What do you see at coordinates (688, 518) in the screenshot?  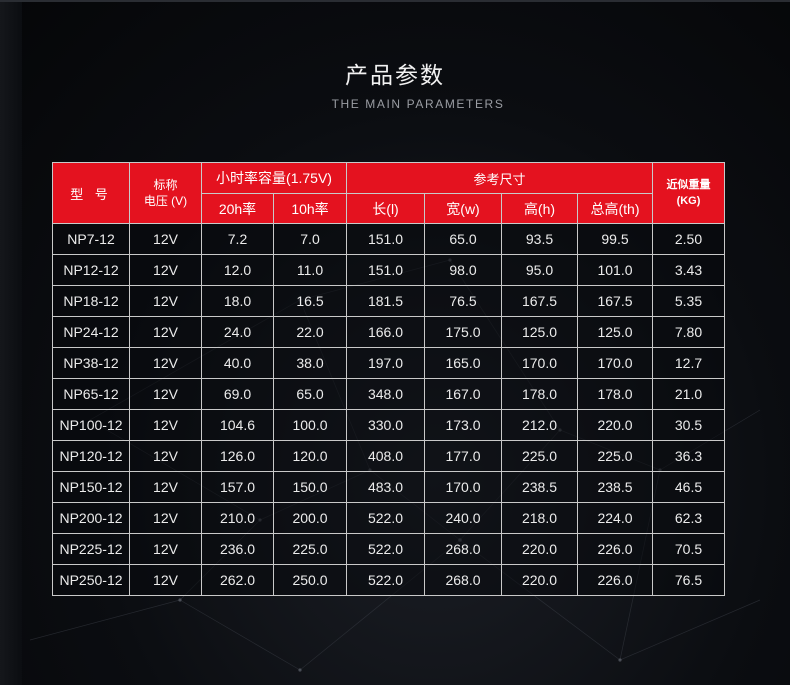 I see `cell-weight: 62.3` at bounding box center [688, 518].